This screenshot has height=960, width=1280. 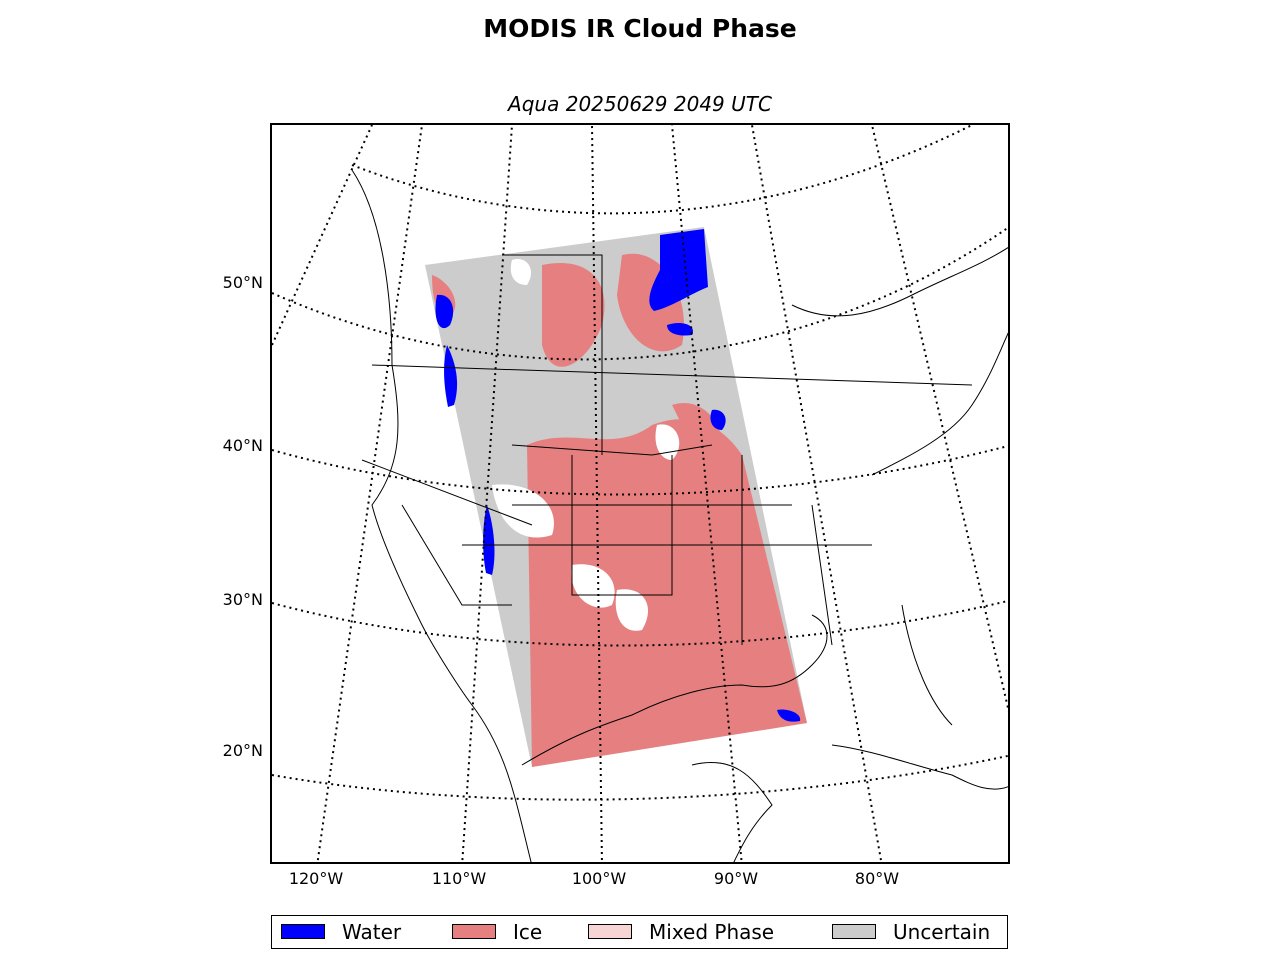 I want to click on legend-swatch-mixed-phase, so click(x=610, y=931).